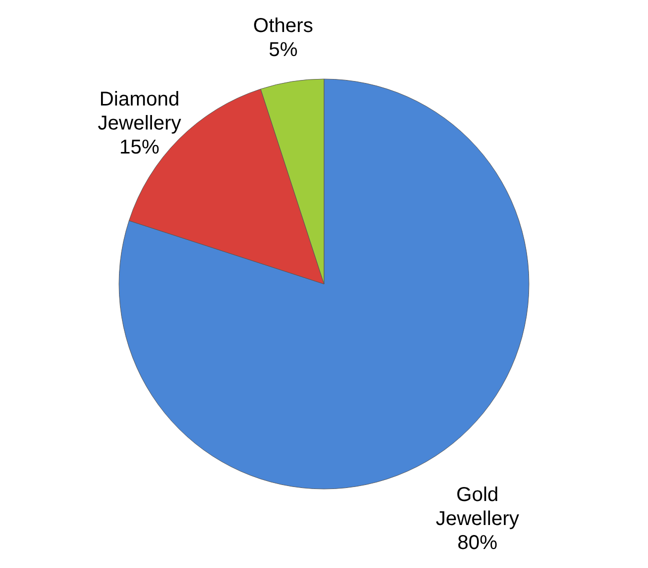 This screenshot has height=568, width=648. I want to click on data-label: 15%, so click(139, 147).